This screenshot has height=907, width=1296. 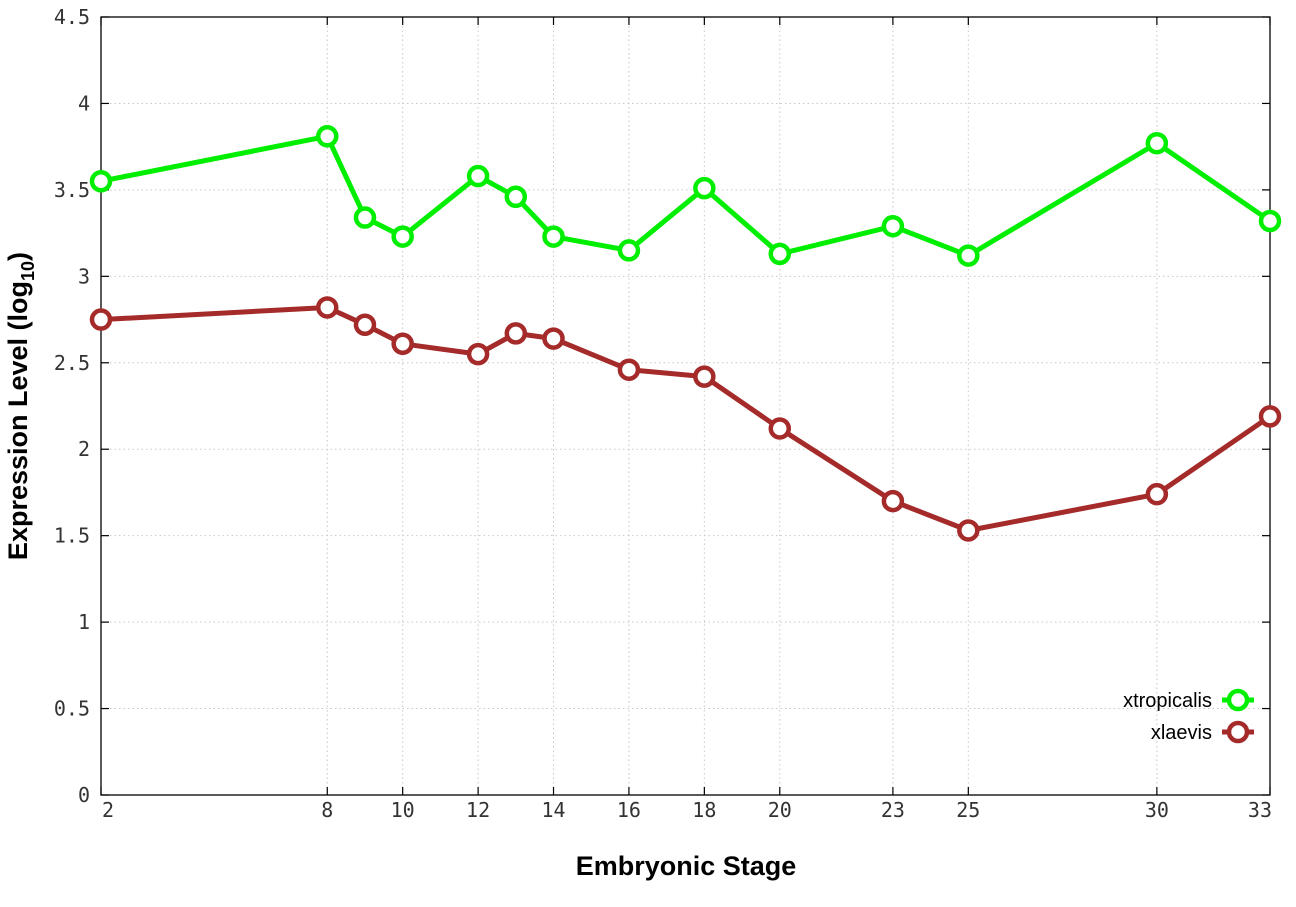 What do you see at coordinates (72, 363) in the screenshot?
I see `y-tick-label: 2.5` at bounding box center [72, 363].